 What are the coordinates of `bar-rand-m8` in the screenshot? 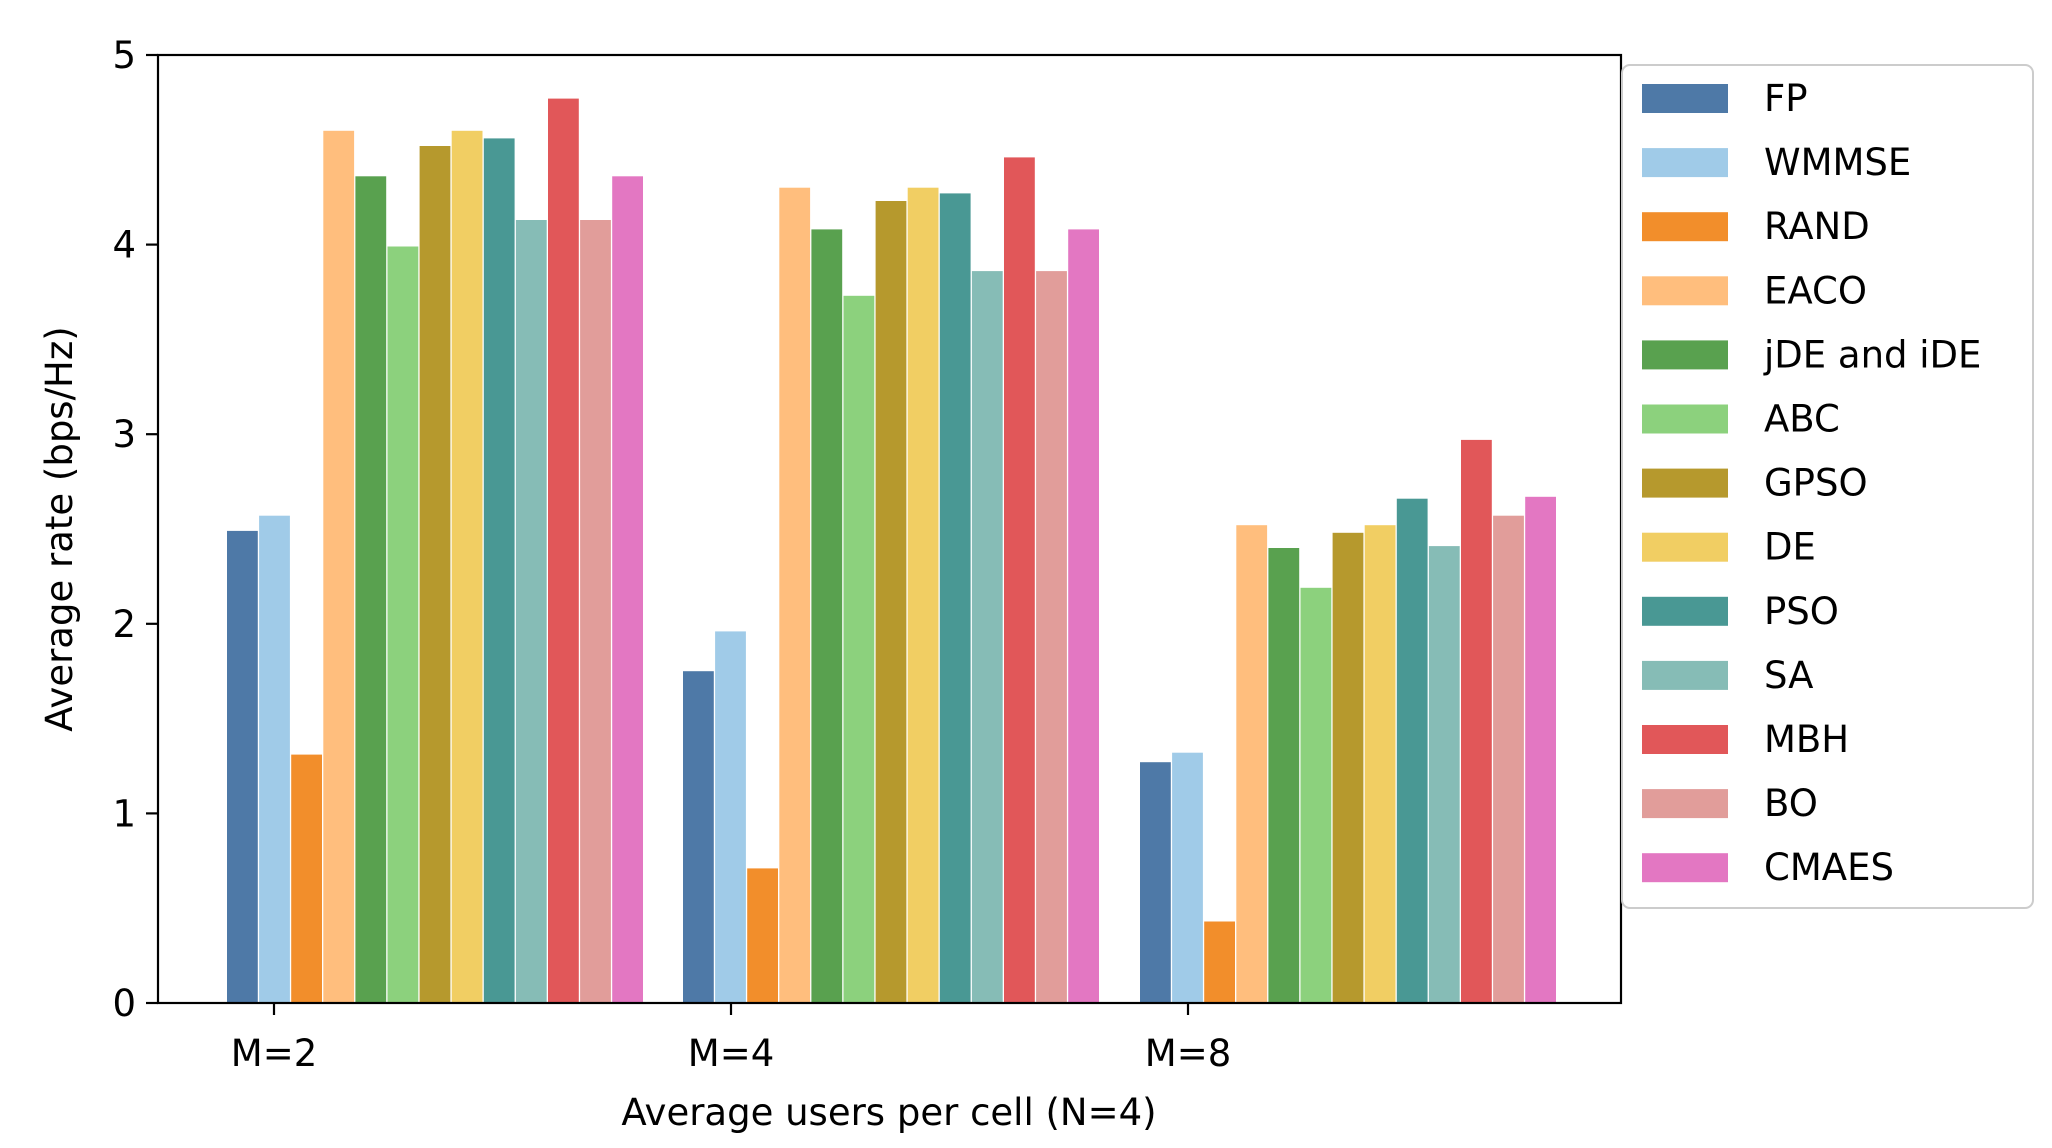 It's located at (1219, 962).